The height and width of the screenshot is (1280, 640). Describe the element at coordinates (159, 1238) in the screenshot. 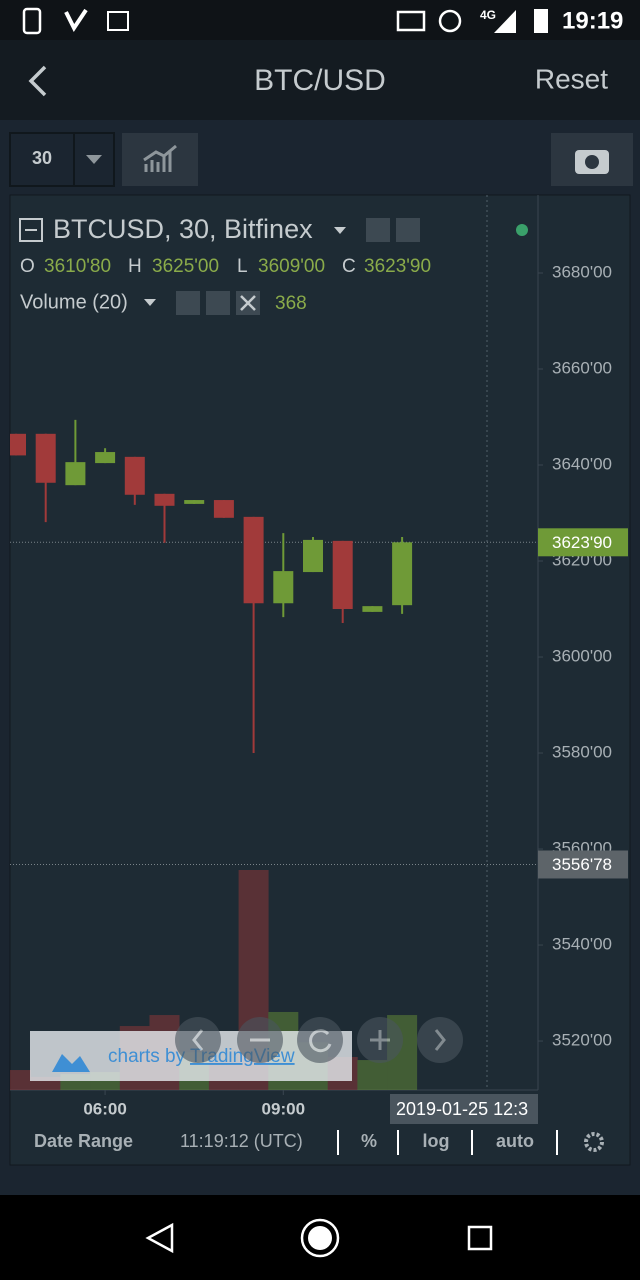

I see `nav-back` at that location.